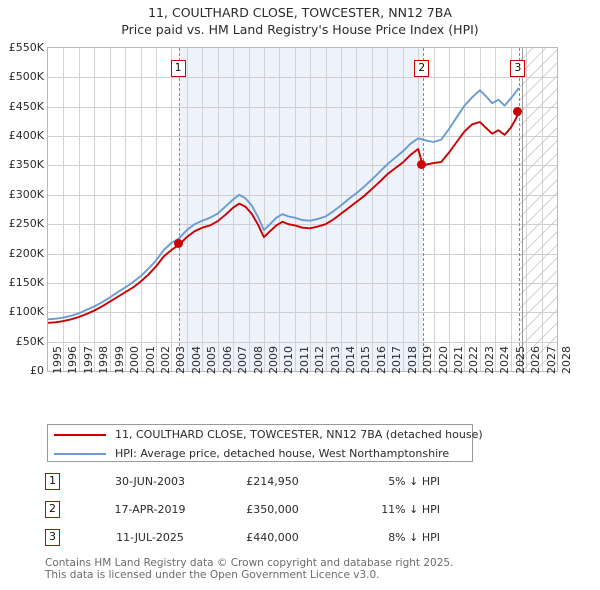 The height and width of the screenshot is (590, 600). Describe the element at coordinates (272, 481) in the screenshot. I see `row-price: £214,950` at that location.